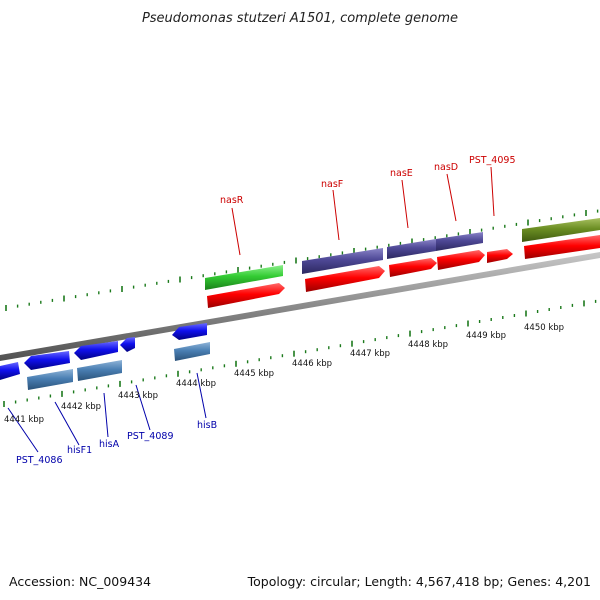  I want to click on gene-nasR-feature, so click(244, 277).